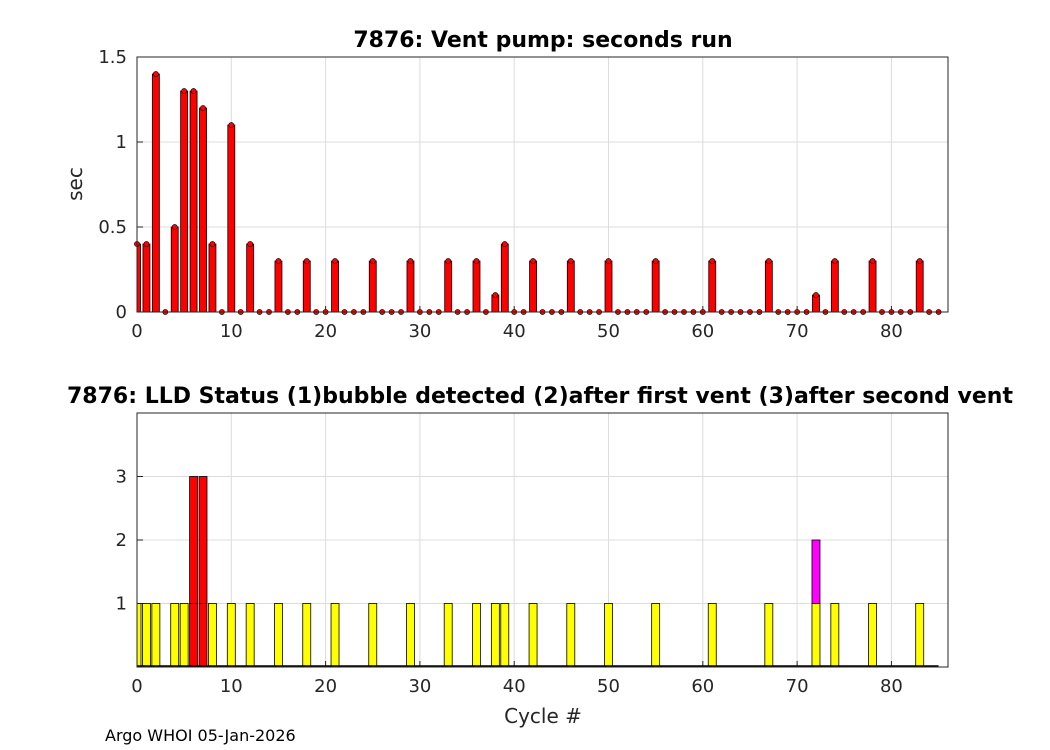  Describe the element at coordinates (608, 686) in the screenshot. I see `x-tick-label: 50` at that location.